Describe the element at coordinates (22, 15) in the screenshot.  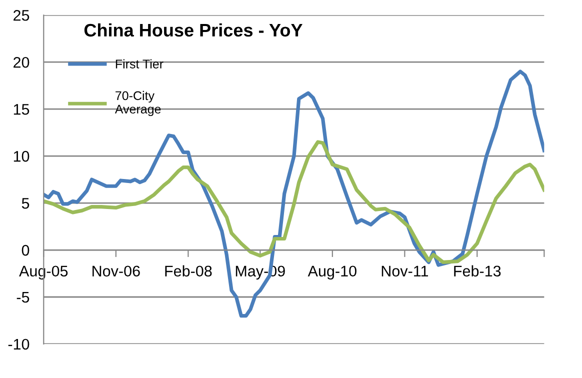
I see `y-tick-label: 25` at that location.